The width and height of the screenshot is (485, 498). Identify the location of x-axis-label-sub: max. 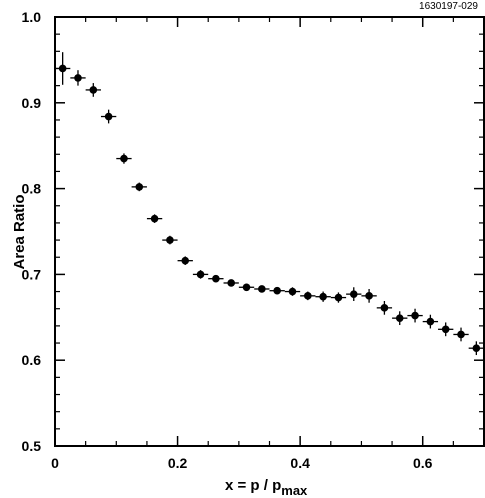
(294, 490).